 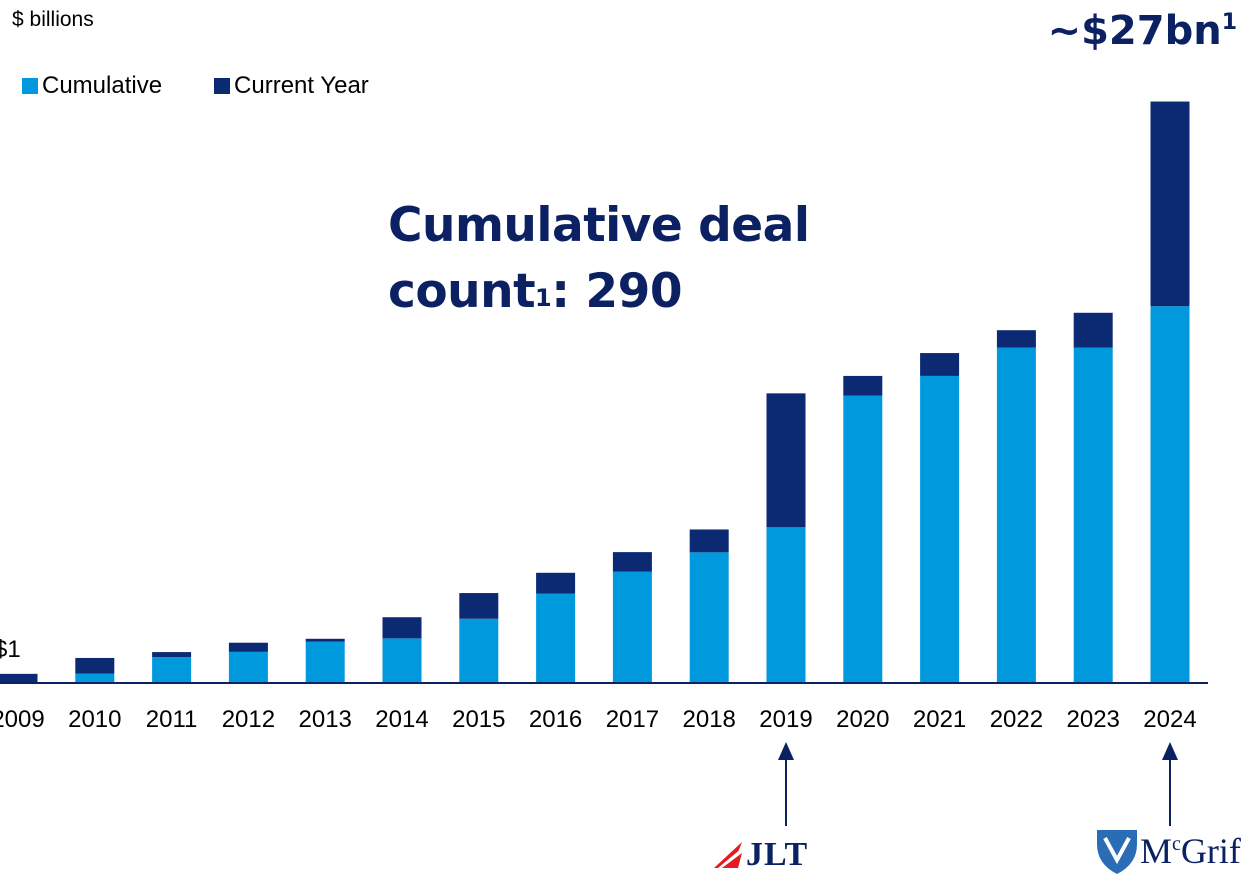 What do you see at coordinates (1016, 515) in the screenshot?
I see `bar-cumulative-2022` at bounding box center [1016, 515].